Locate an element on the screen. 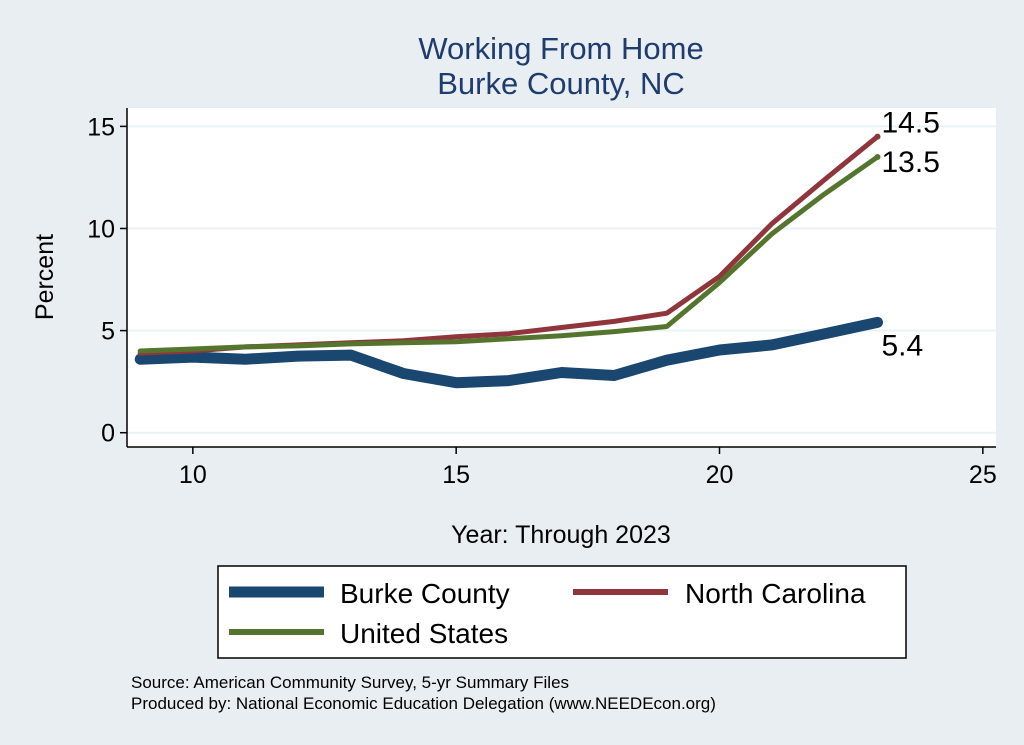 The image size is (1024, 745). x-tick-label: 10 is located at coordinates (193, 475).